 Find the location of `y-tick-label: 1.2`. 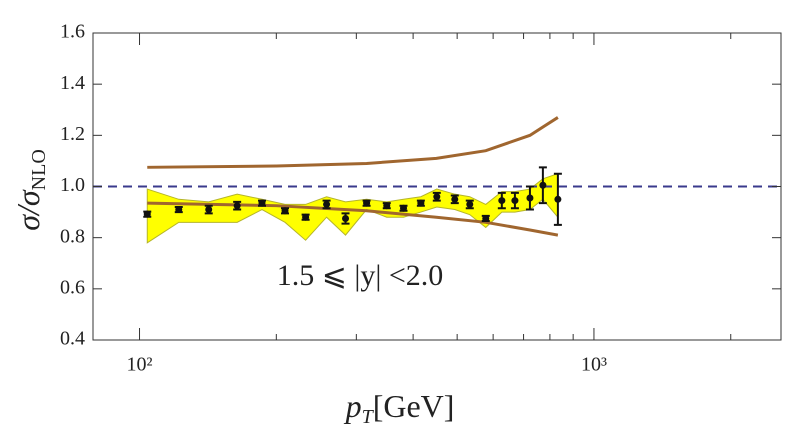

y-tick-label: 1.2 is located at coordinates (72, 134).